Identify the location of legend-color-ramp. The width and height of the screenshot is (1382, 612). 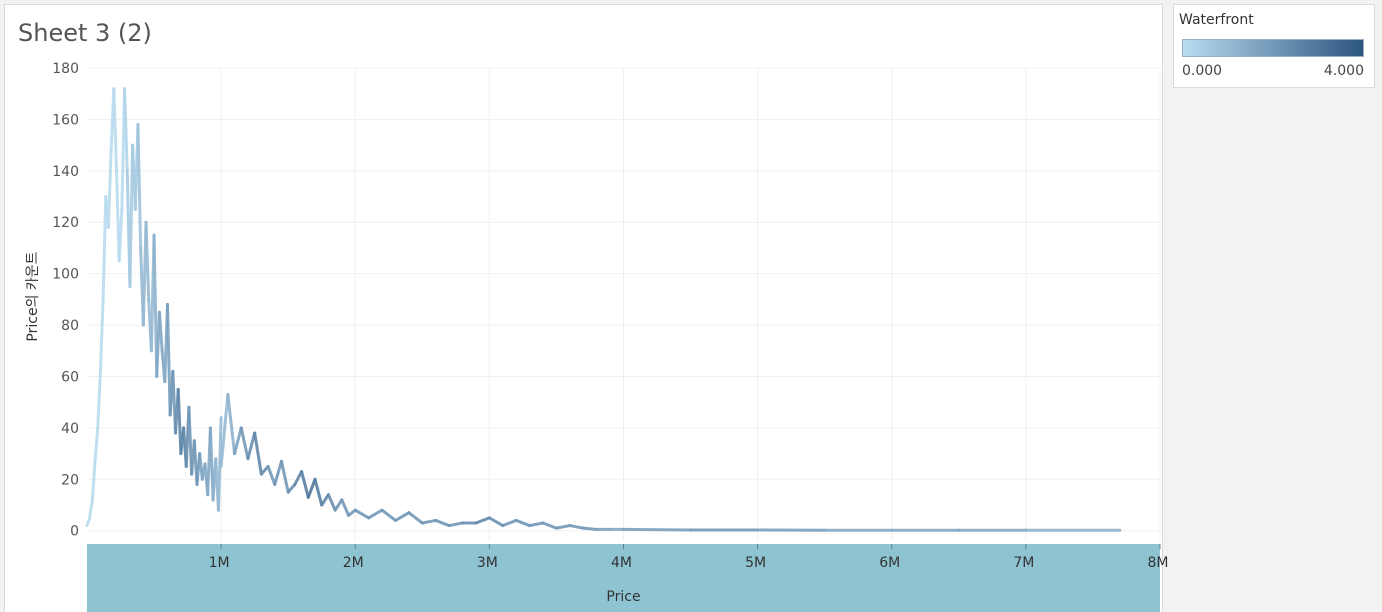
(1273, 48).